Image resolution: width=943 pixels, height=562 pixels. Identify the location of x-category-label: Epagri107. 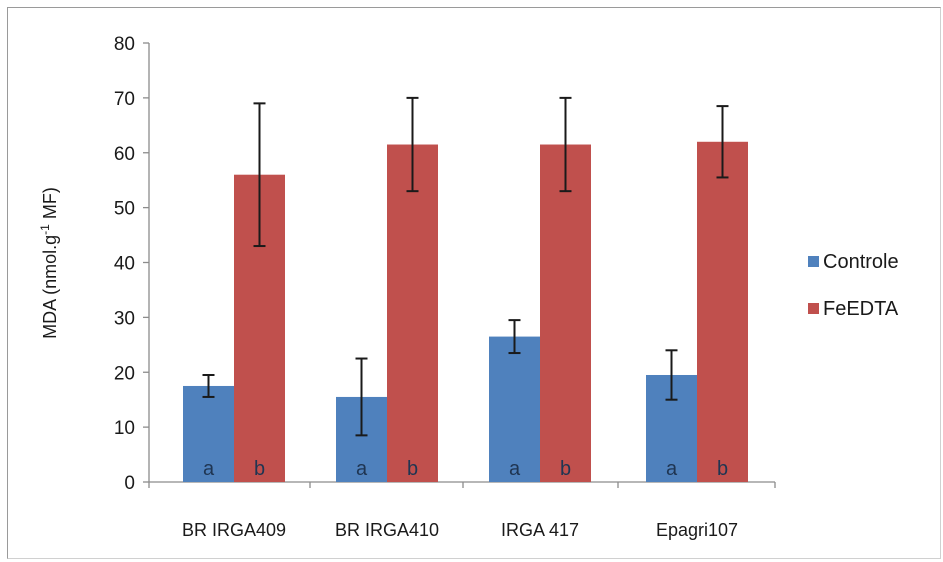
(697, 530).